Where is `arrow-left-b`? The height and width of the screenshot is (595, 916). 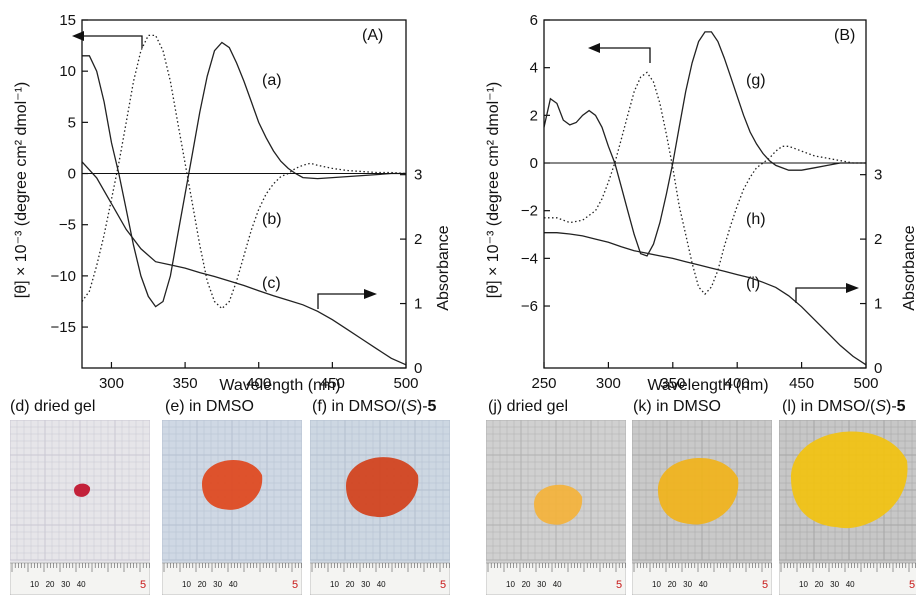 arrow-left-b is located at coordinates (619, 53).